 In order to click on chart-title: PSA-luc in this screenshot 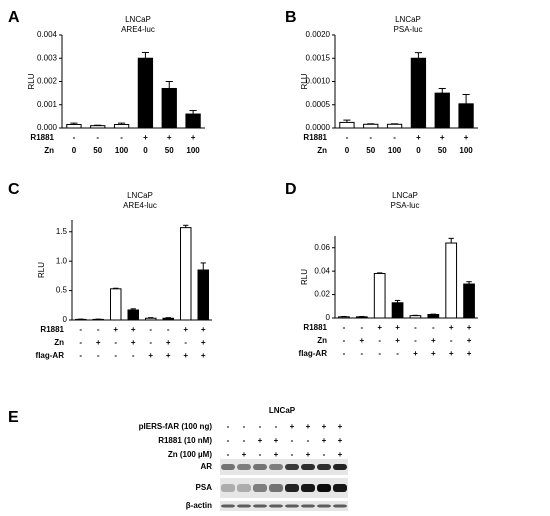, I will do `click(405, 205)`.